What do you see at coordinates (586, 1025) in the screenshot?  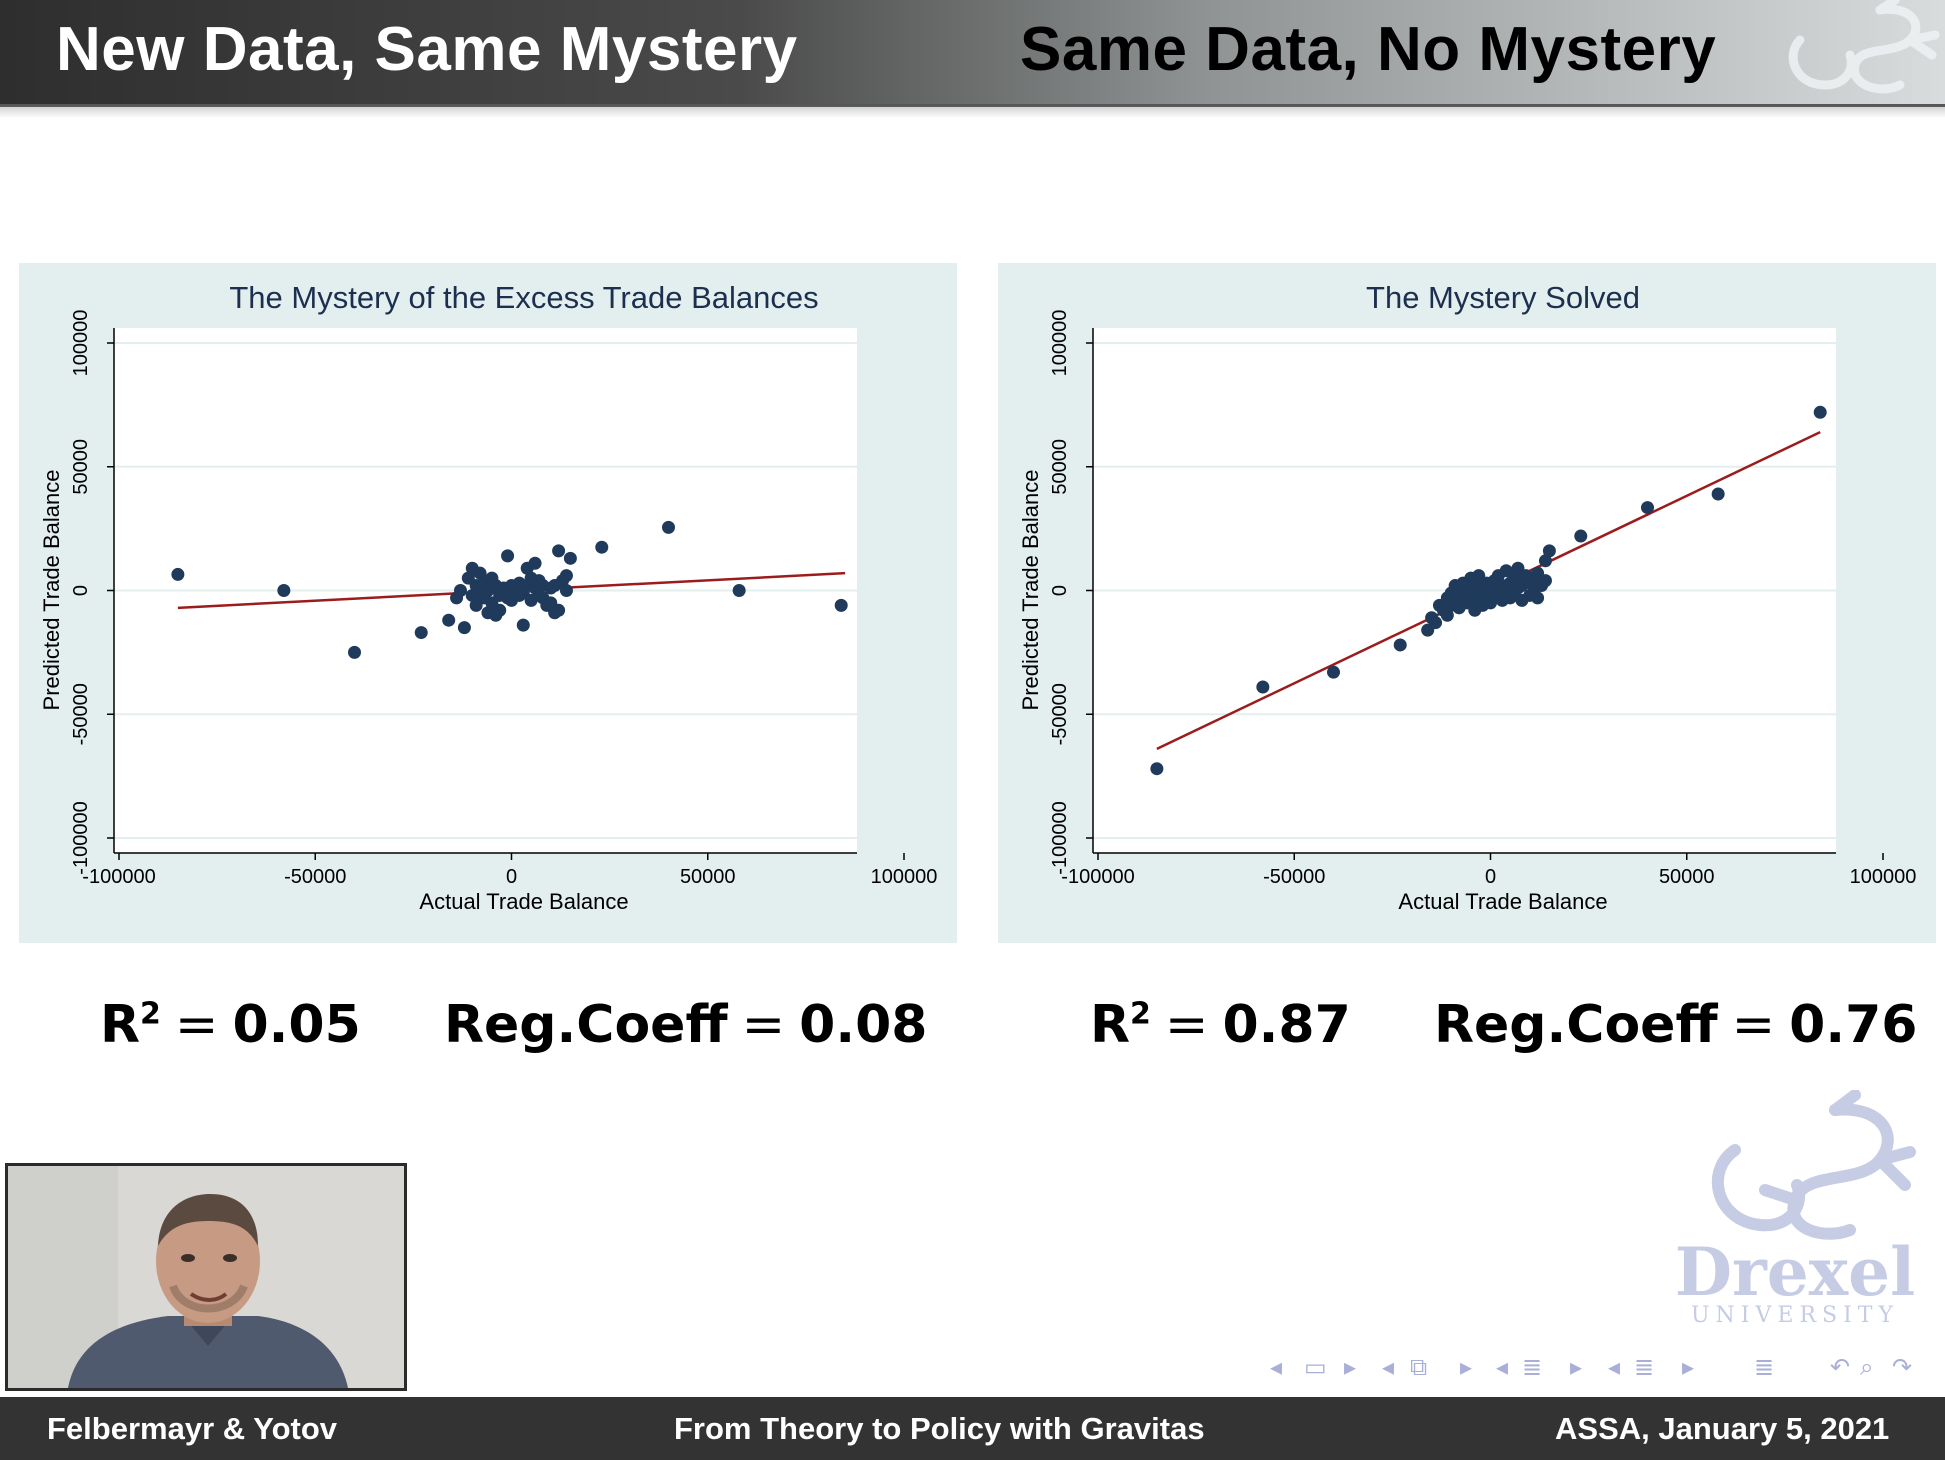 I see `coef-left-label: Reg.Coeff` at bounding box center [586, 1025].